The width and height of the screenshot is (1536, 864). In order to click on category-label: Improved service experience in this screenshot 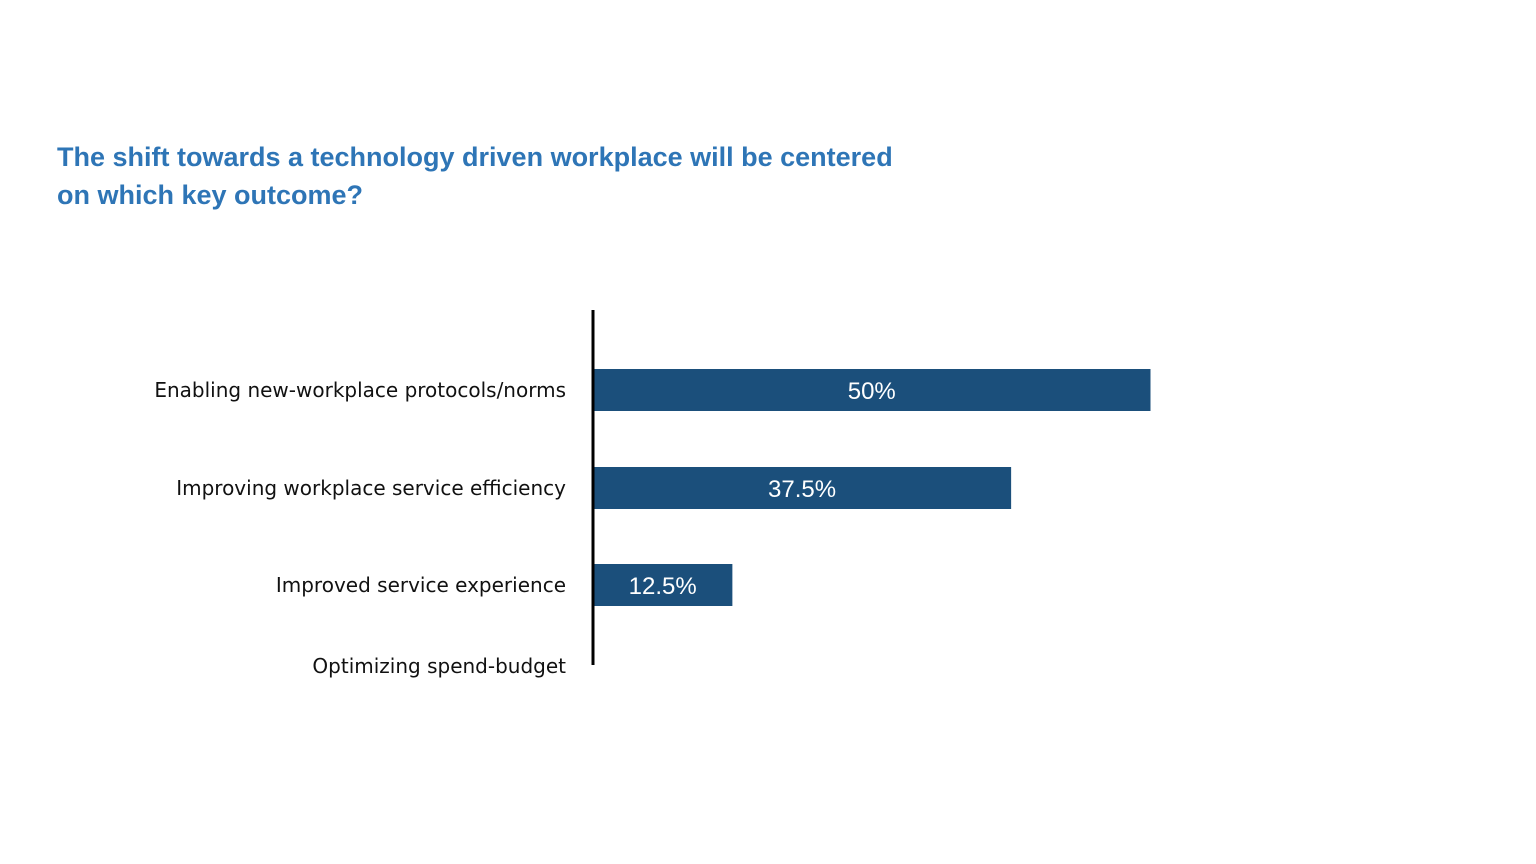, I will do `click(421, 585)`.